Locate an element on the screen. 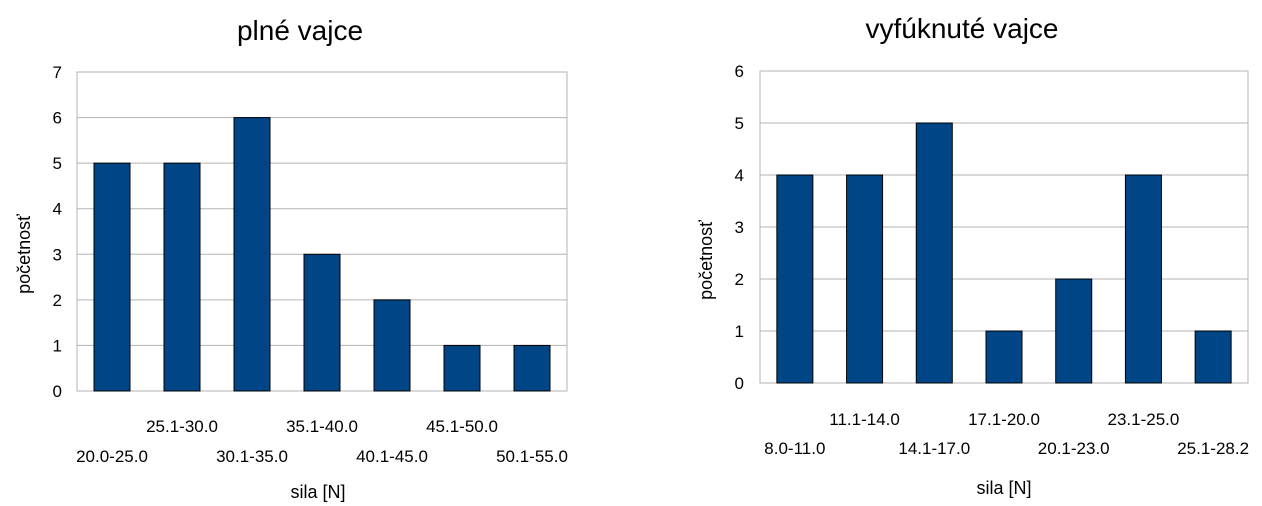  chart-left-ytick-label: 5 is located at coordinates (57, 163).